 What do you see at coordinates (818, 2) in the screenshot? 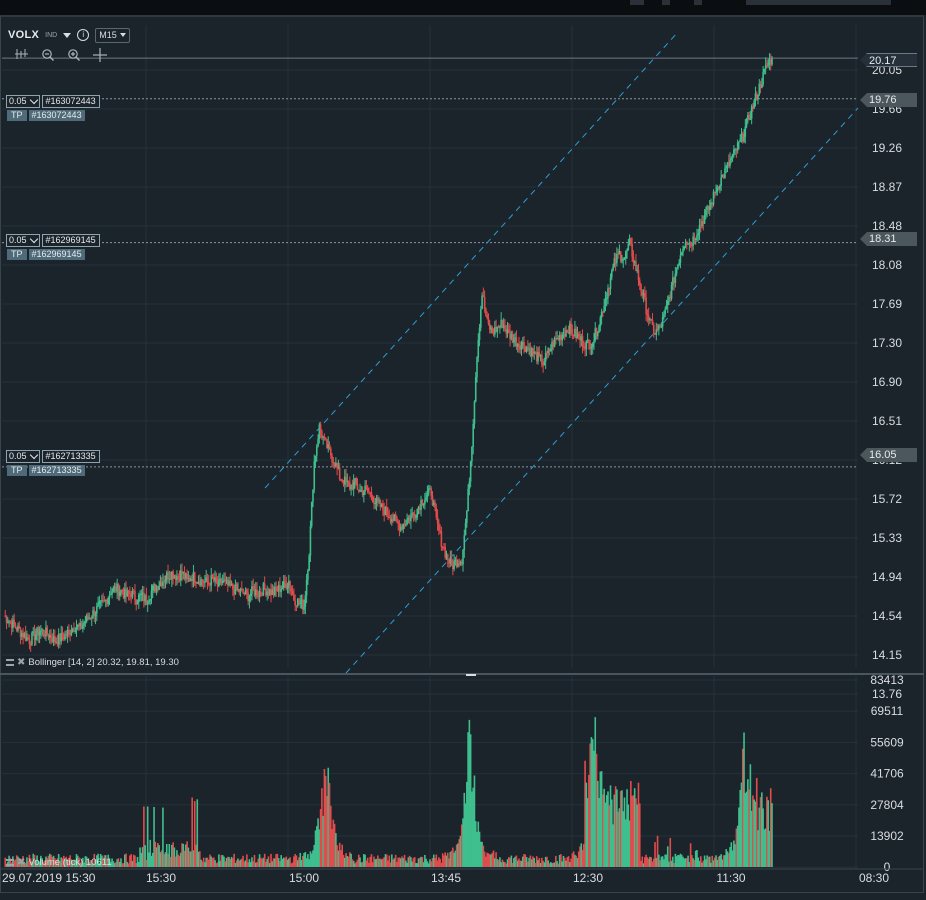
I see `title-bar-field` at bounding box center [818, 2].